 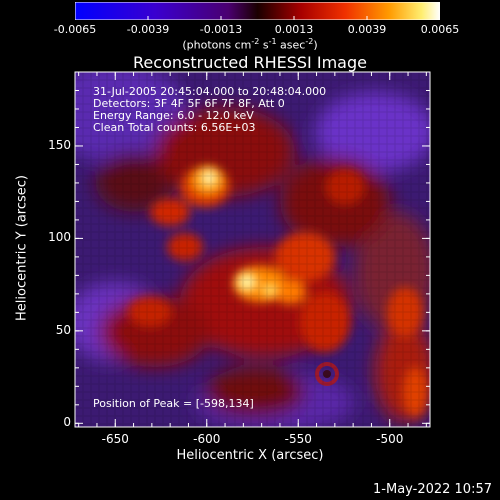 I want to click on y-tick-label: 0, so click(x=67, y=422).